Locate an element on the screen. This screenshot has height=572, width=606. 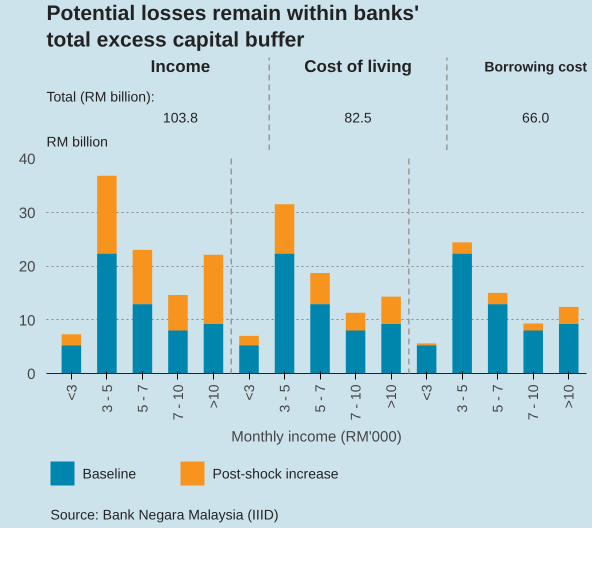
source-note: Source: Bank Negara Malaysia (IIID) is located at coordinates (164, 514).